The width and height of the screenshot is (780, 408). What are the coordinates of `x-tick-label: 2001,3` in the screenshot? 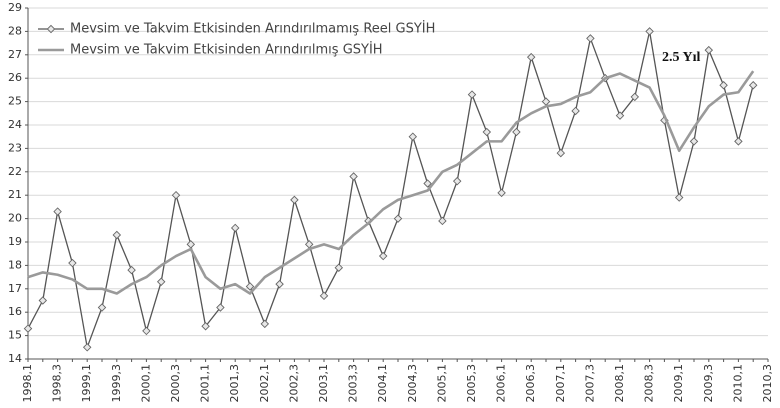 It's located at (234, 383).